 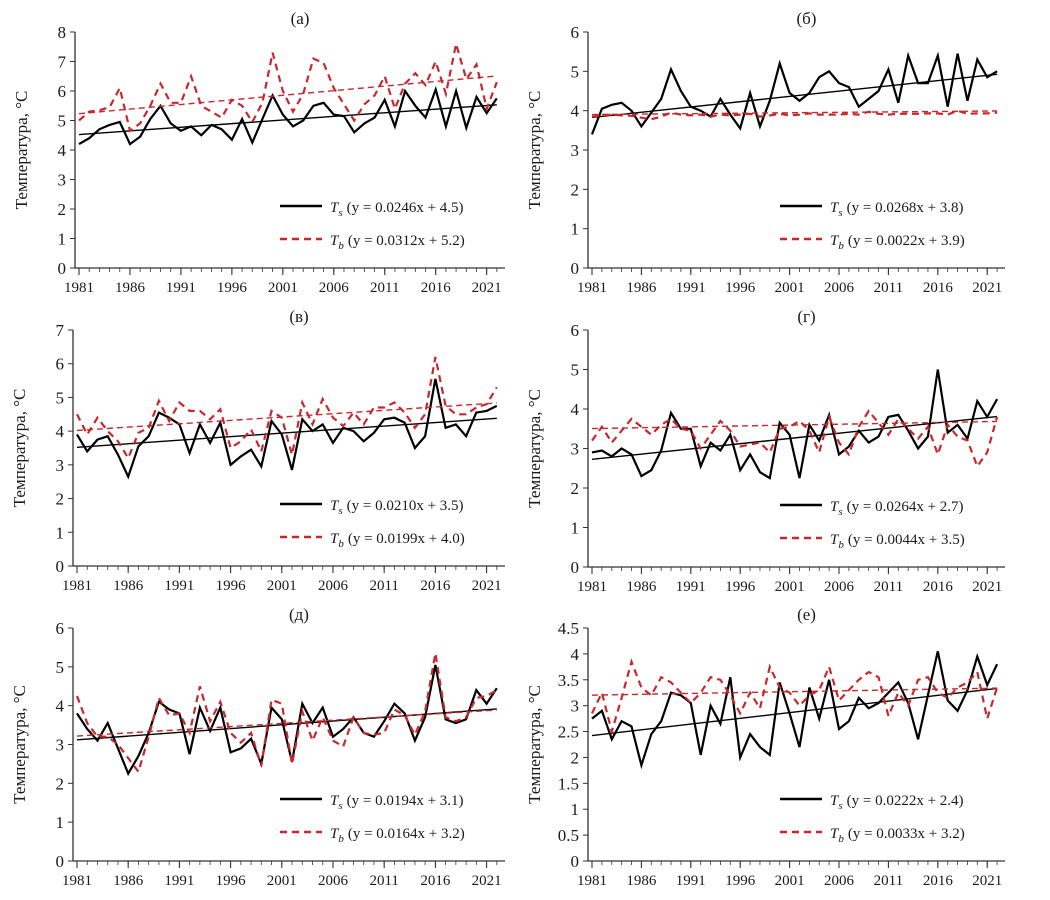 I want to click on legend-label: Ts (y = 0.0246x + 4.5), so click(x=397, y=209).